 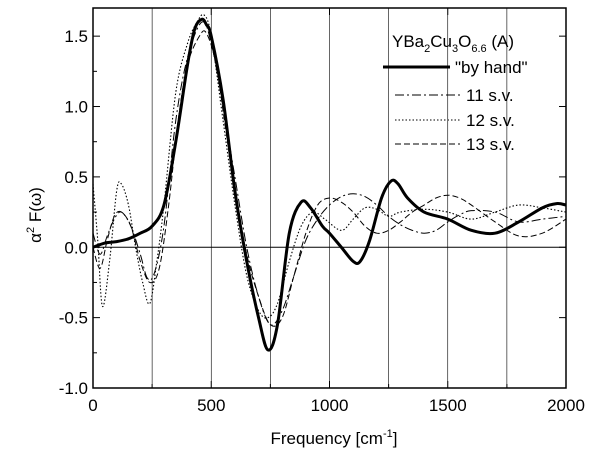 I want to click on x-tick-label-1000: 1000, so click(x=330, y=405).